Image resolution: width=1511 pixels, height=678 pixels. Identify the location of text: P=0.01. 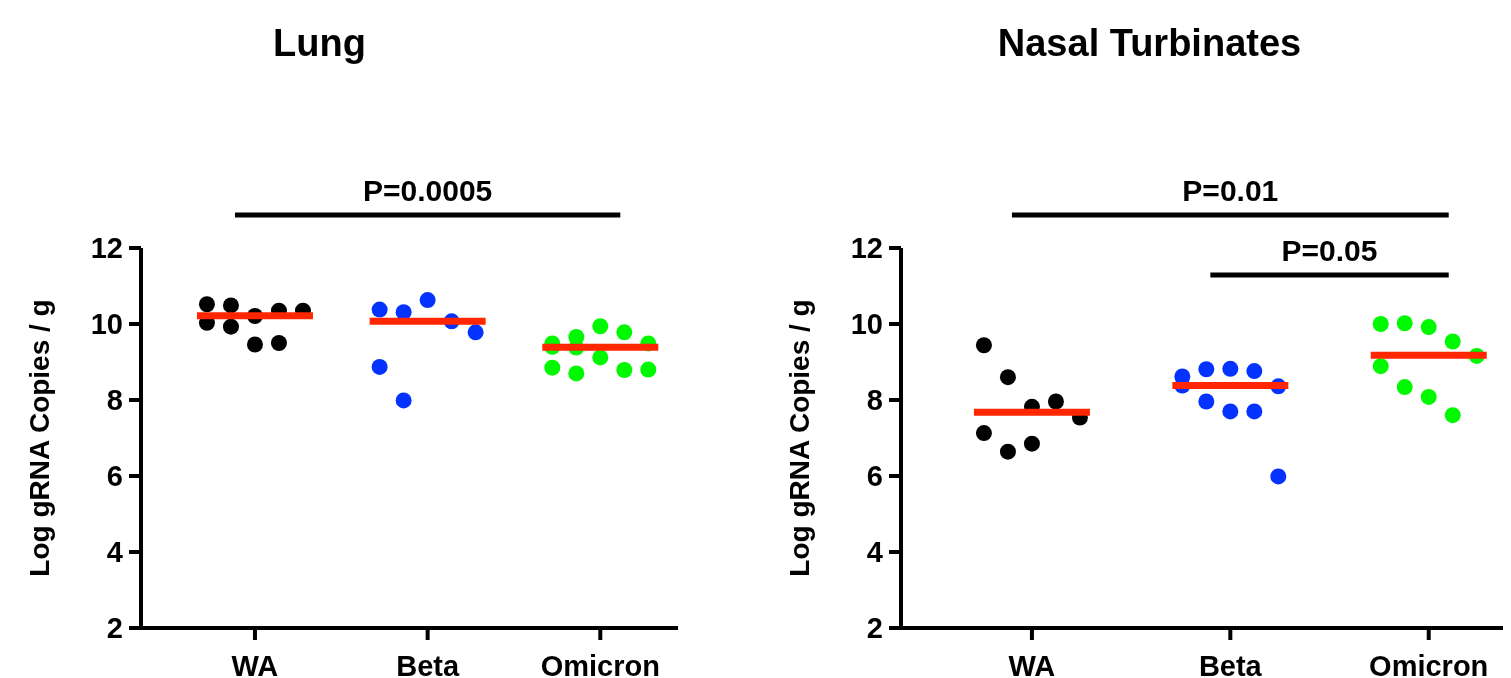
(1230, 190).